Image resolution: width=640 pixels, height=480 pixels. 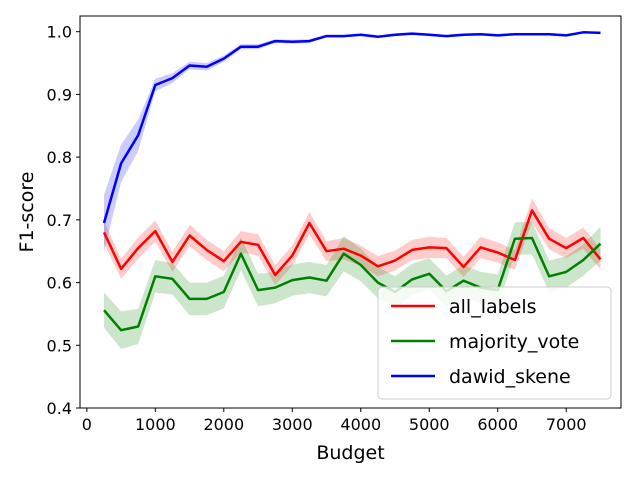 What do you see at coordinates (493, 307) in the screenshot?
I see `legend-label-all_labels: all_labels` at bounding box center [493, 307].